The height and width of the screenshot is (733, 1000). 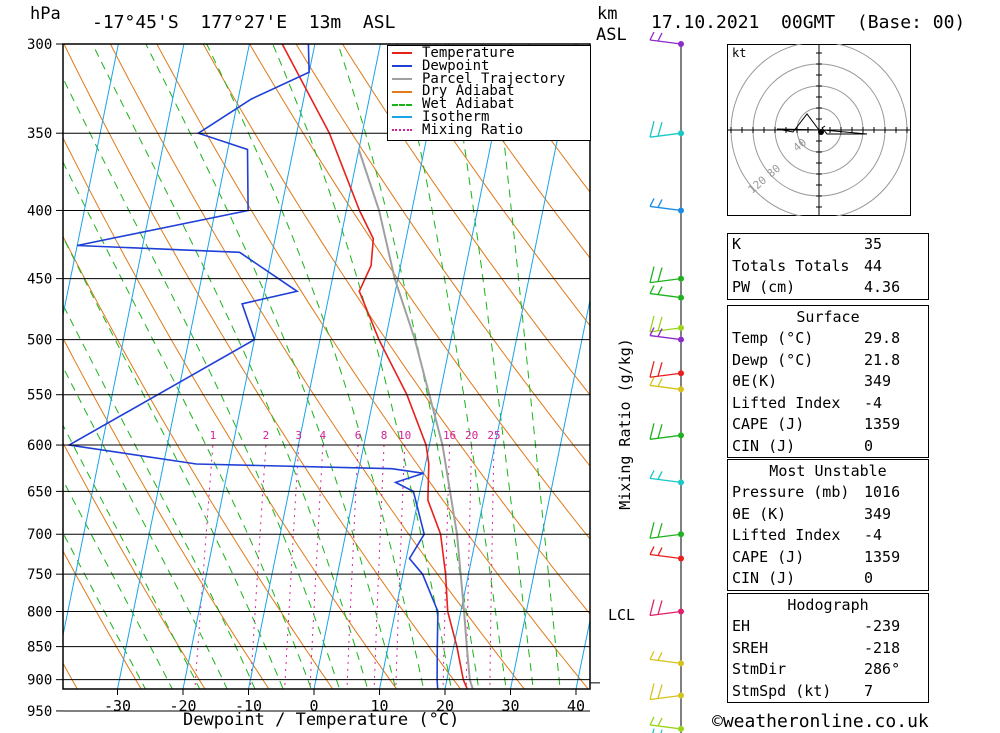 I want to click on legend-label: Mixing Ratio, so click(x=473, y=129).